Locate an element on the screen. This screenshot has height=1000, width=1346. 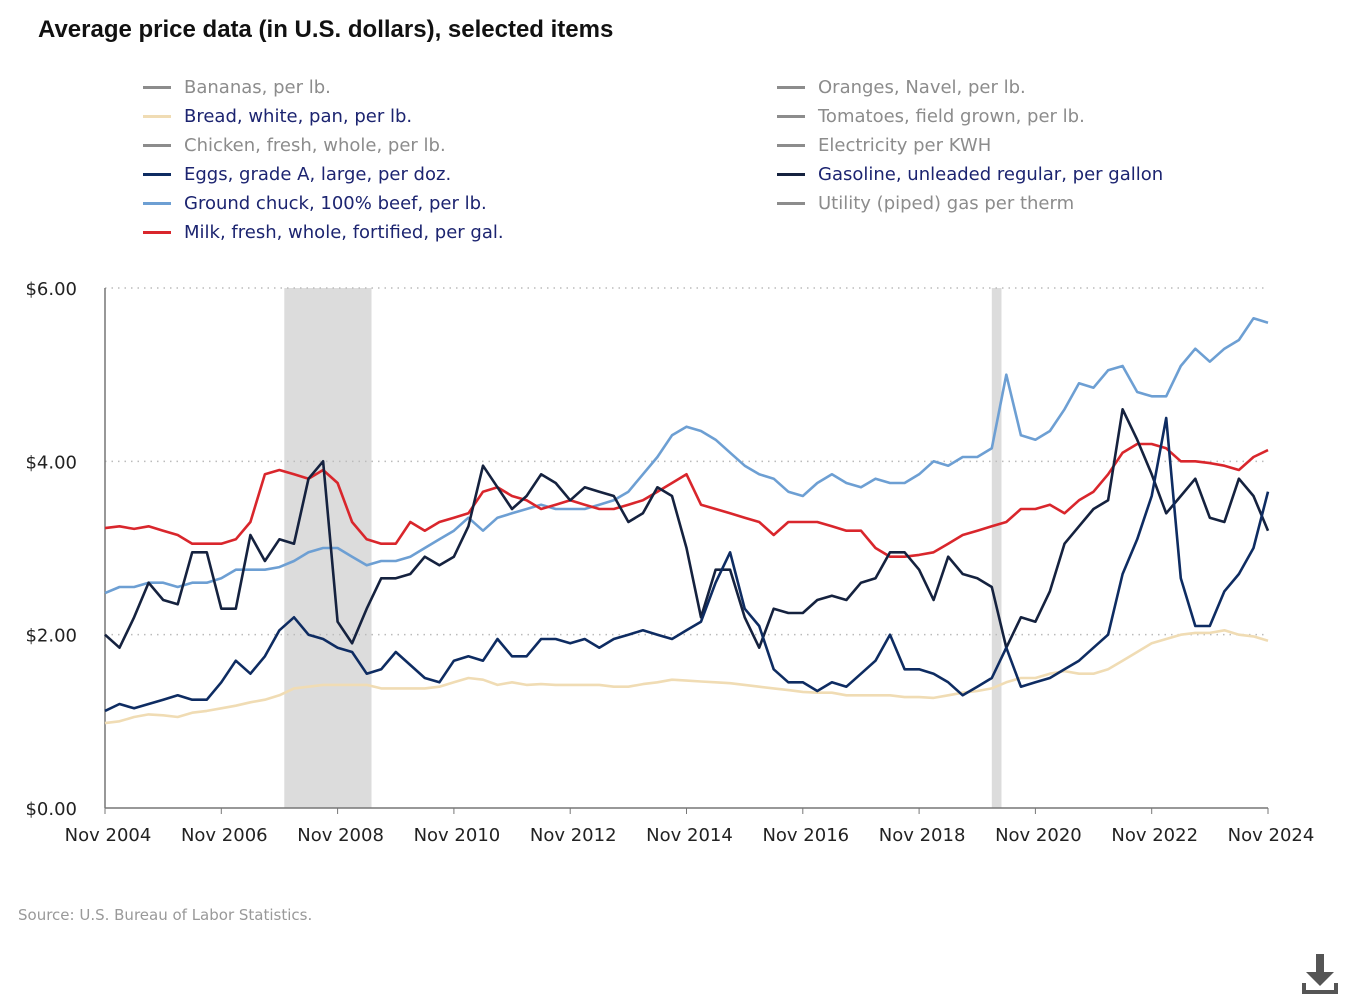
legend-label: Bread, white, pan, per lb. is located at coordinates (298, 116).